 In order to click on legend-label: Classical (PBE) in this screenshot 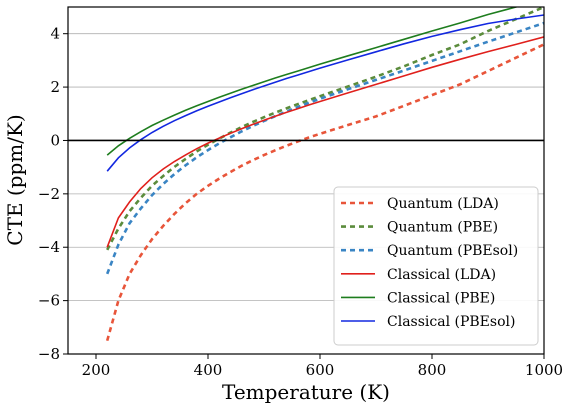, I will do `click(441, 298)`.